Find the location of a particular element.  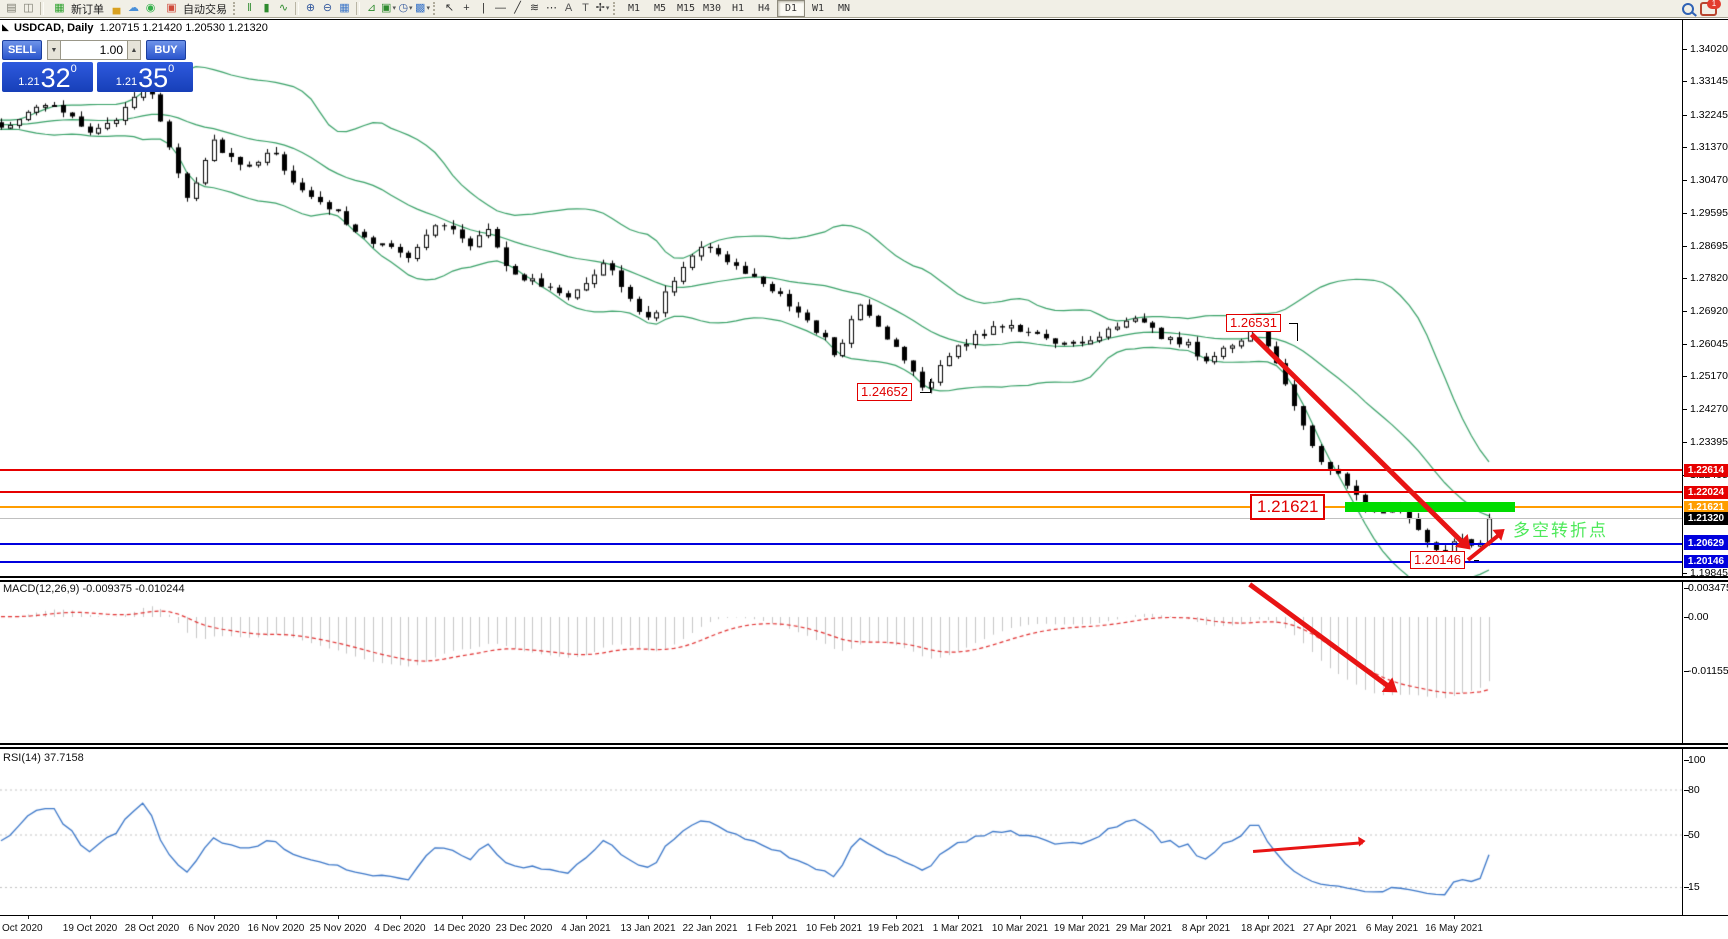

bar-chart-icon: ‖ is located at coordinates (249, 8).